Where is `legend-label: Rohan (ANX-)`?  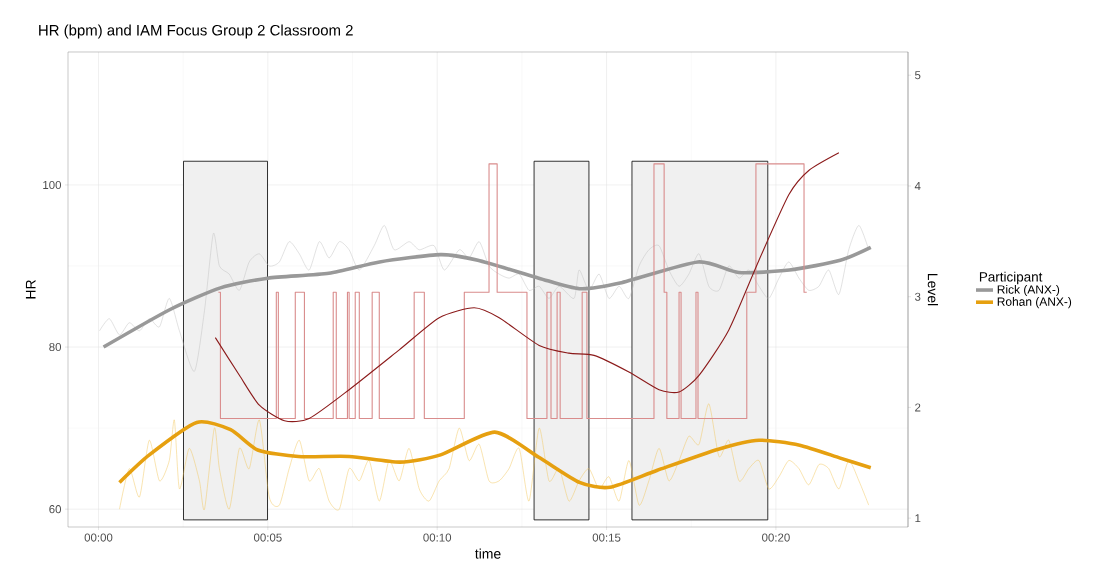 legend-label: Rohan (ANX-) is located at coordinates (1034, 303).